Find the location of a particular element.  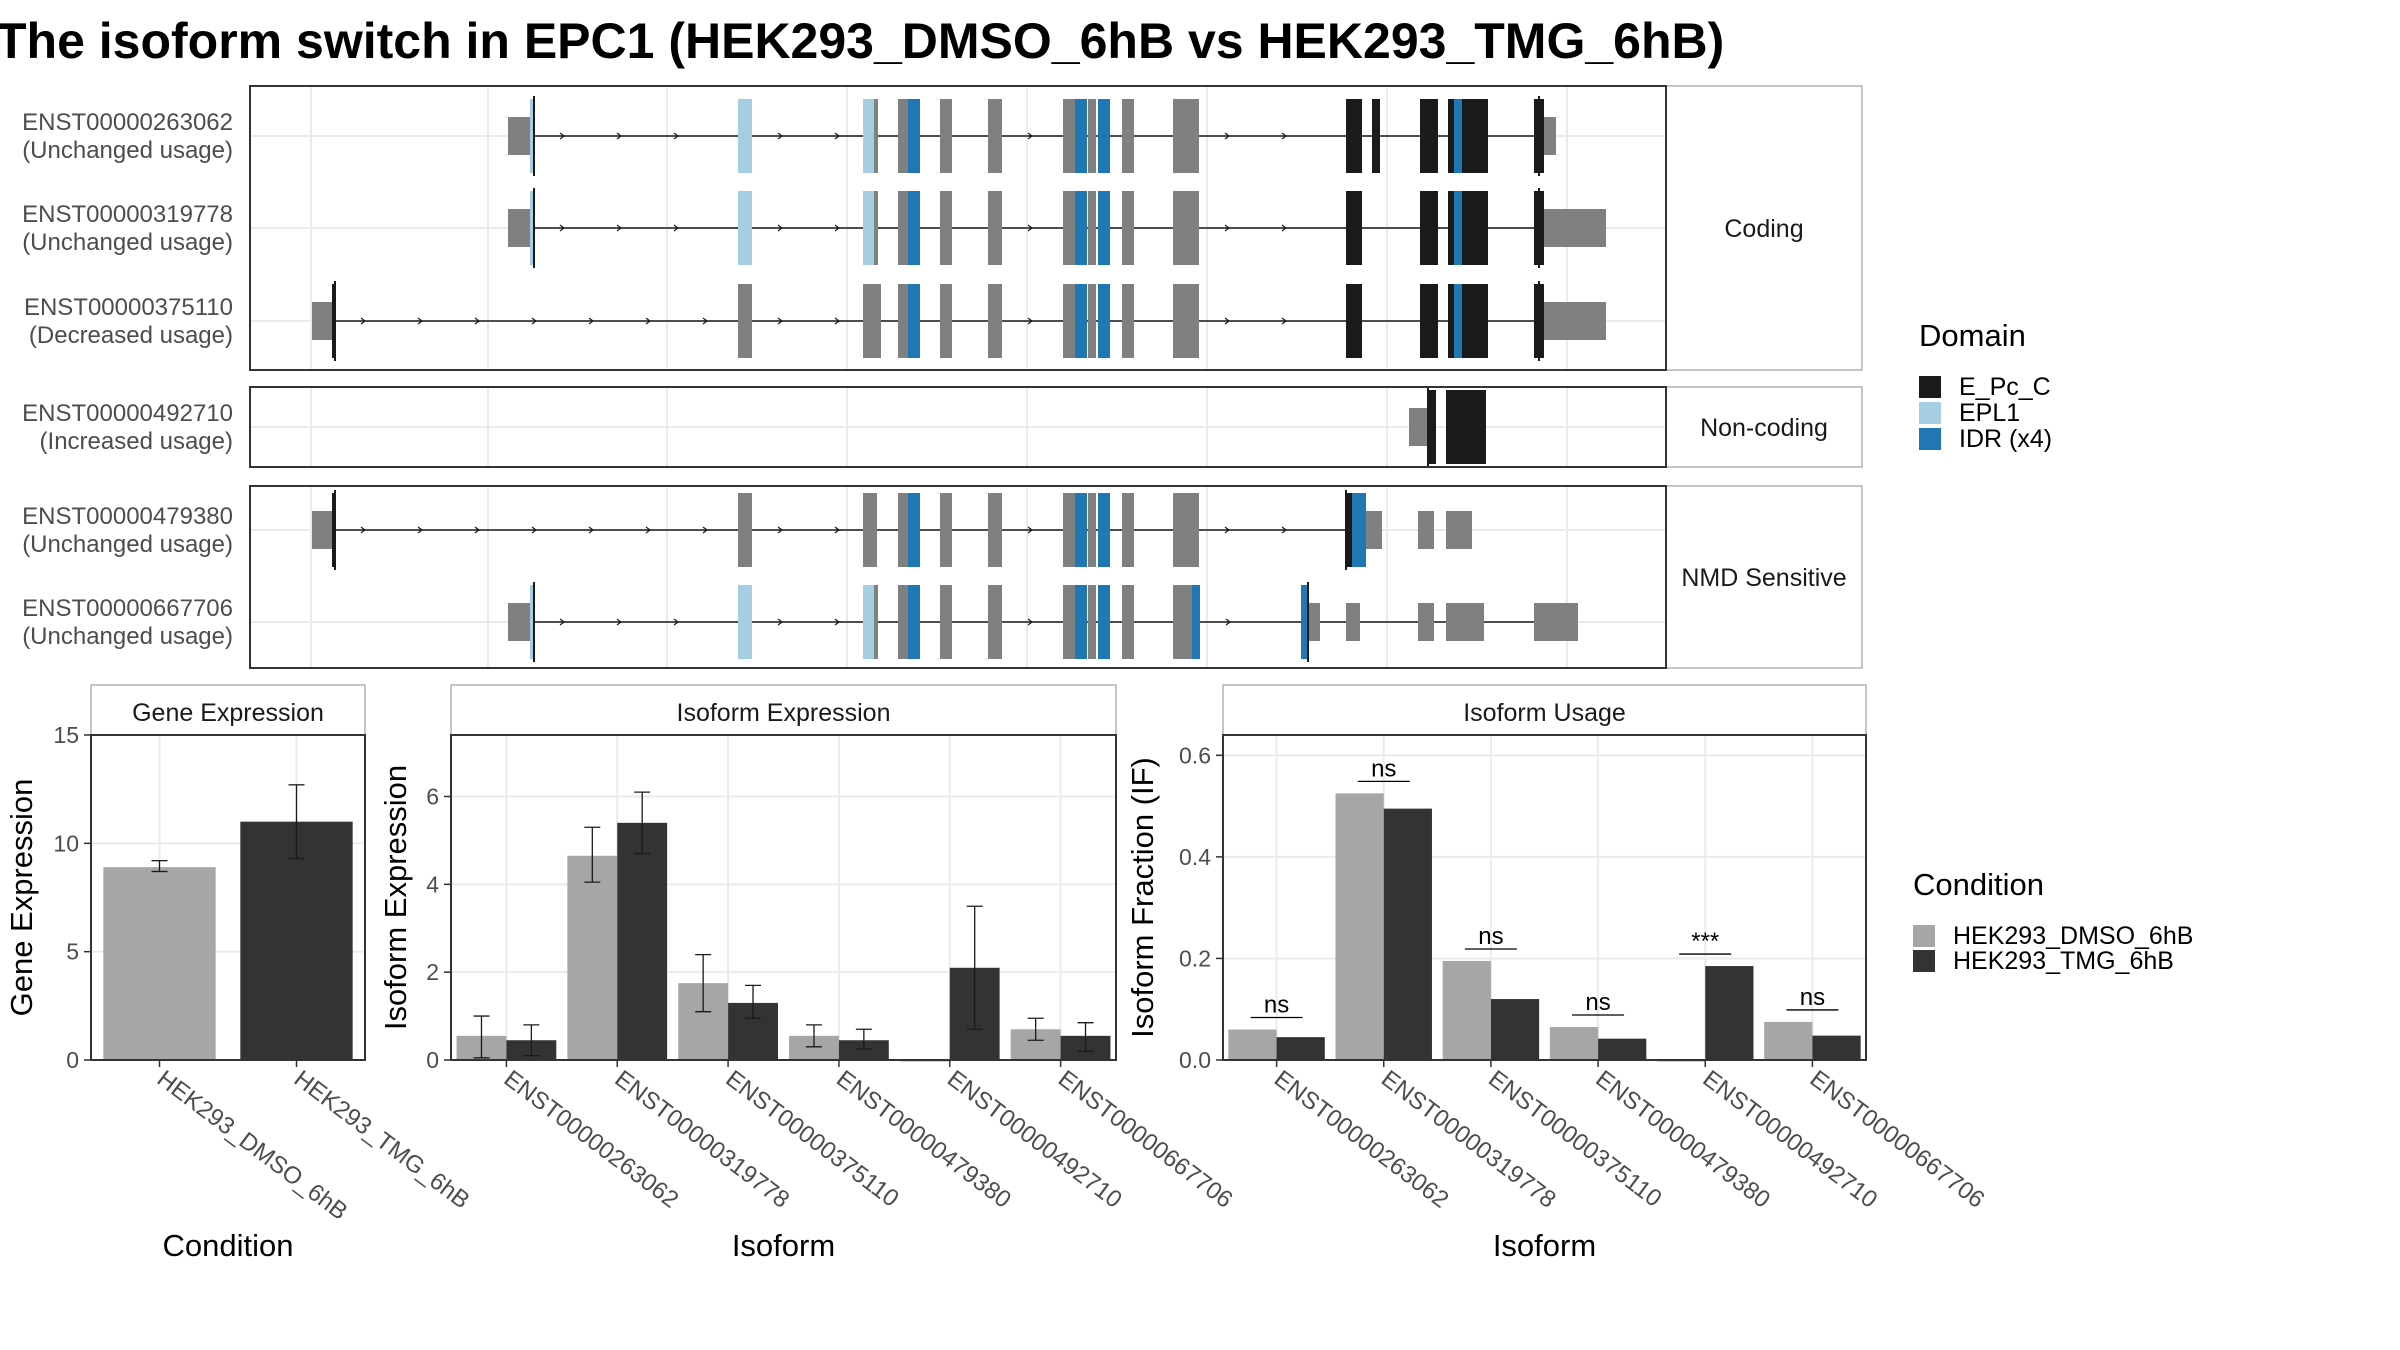

bar-tmg is located at coordinates (296, 940).